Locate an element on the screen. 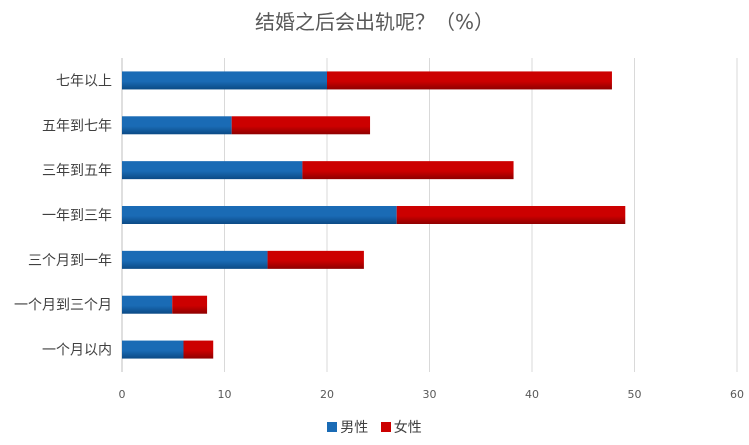  x-tick-label: 0 is located at coordinates (122, 394).